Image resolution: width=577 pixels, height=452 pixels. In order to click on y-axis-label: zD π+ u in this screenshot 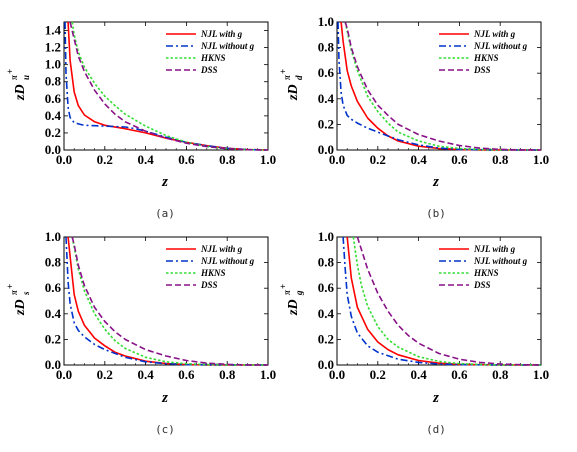, I will do `click(18, 85)`.